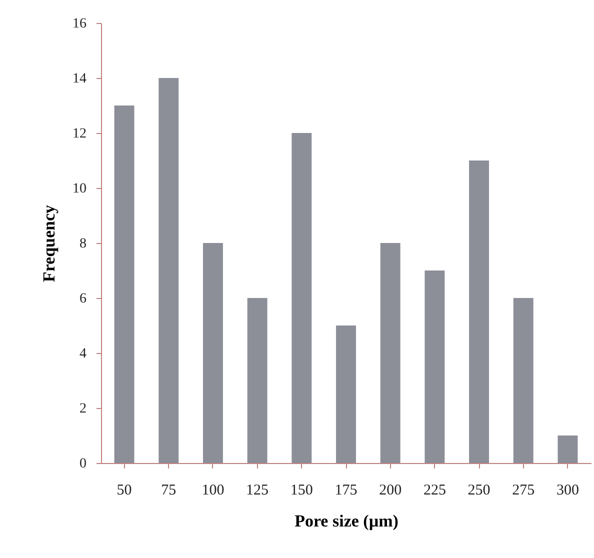 The width and height of the screenshot is (594, 558). Describe the element at coordinates (124, 490) in the screenshot. I see `x-tick-label: 50` at that location.